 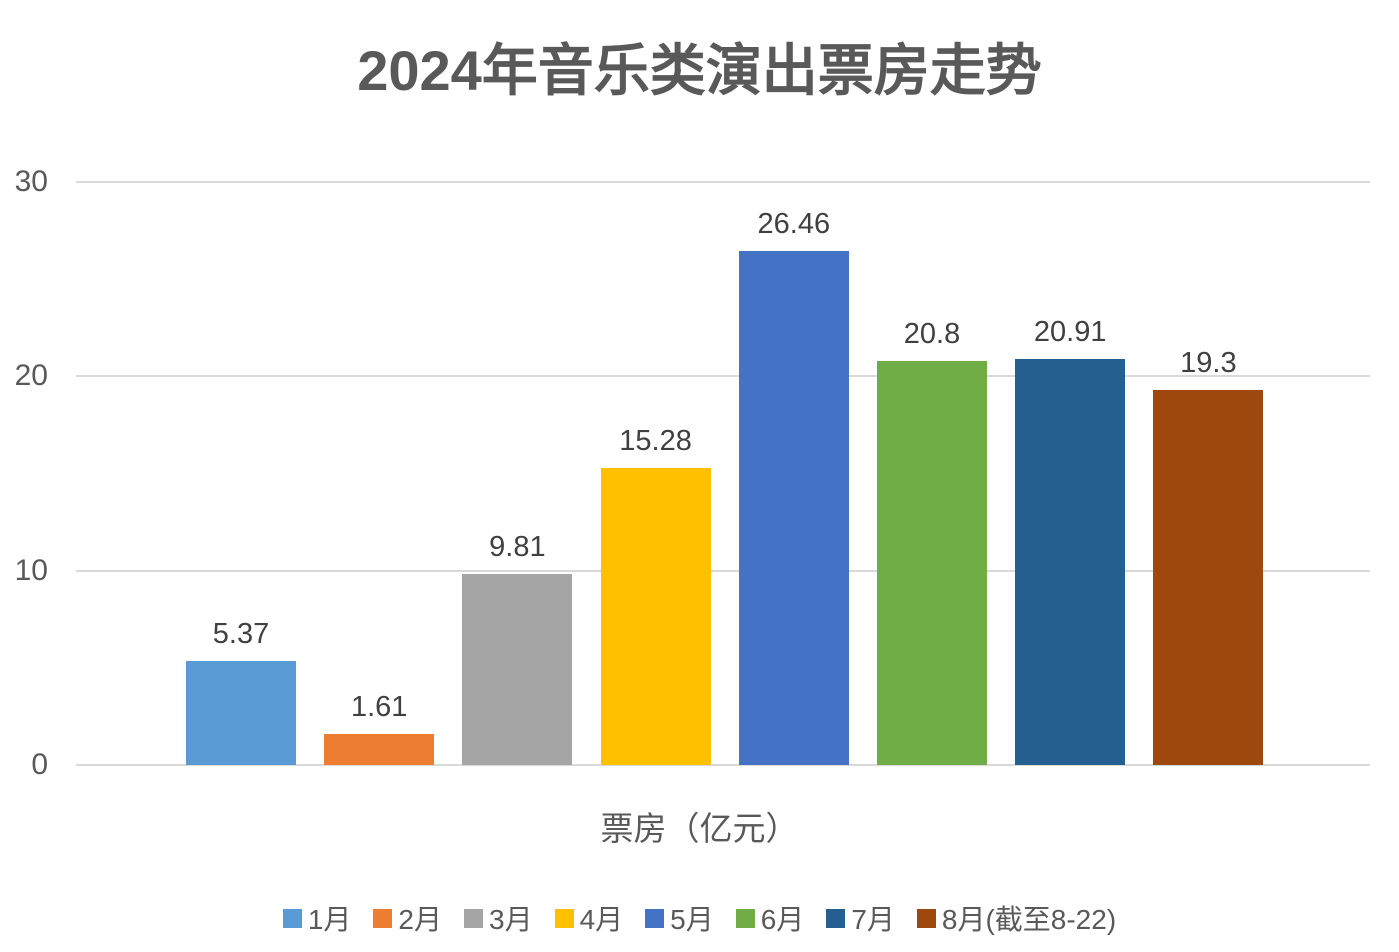 I want to click on legend-label-8月(截至8-22): 8月(截至8-22), so click(x=1029, y=919).